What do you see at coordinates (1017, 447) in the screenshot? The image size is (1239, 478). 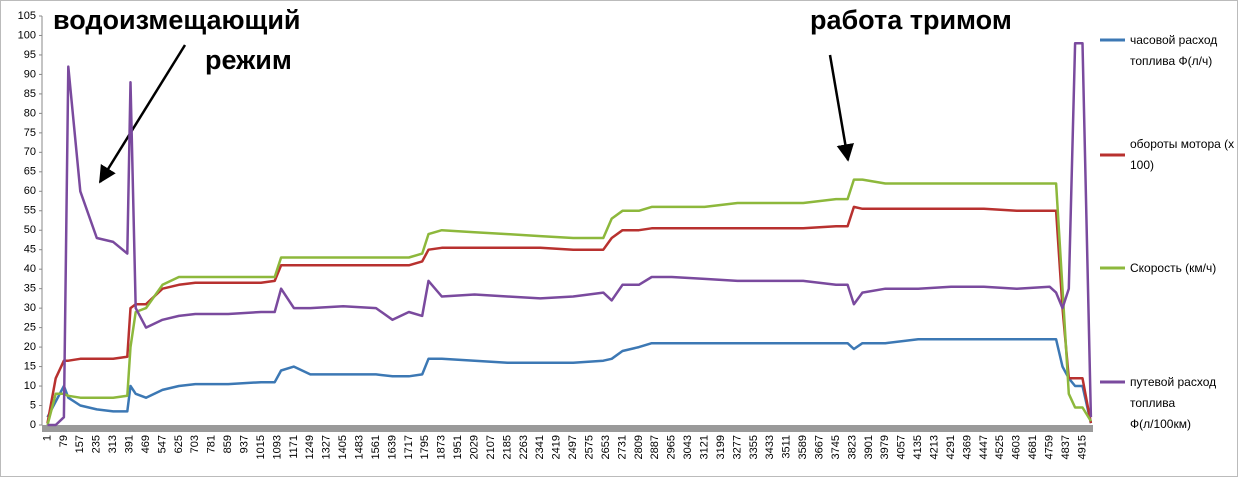 I see `x-tick-label: 4603` at bounding box center [1017, 447].